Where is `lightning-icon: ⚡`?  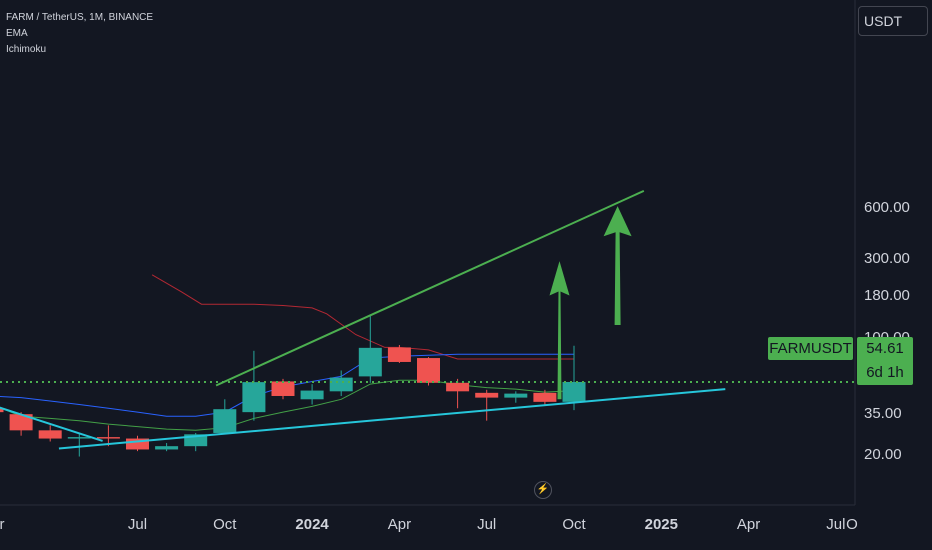 lightning-icon: ⚡ is located at coordinates (543, 490).